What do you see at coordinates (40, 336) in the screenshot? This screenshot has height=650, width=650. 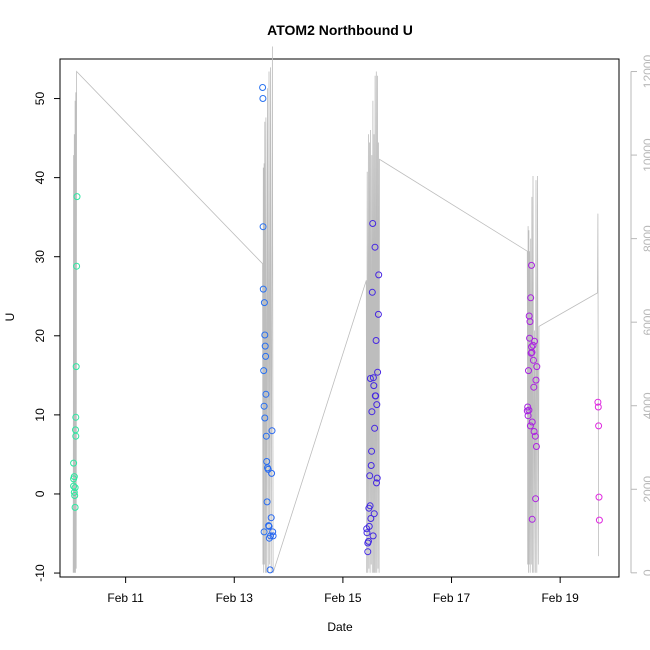 I see `y-tick-label: 20` at bounding box center [40, 336].